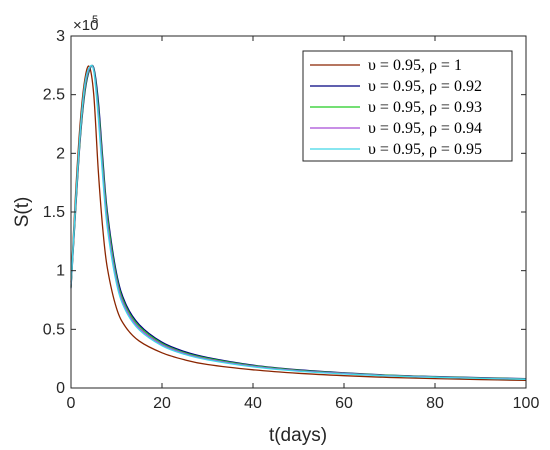 Image resolution: width=550 pixels, height=450 pixels. I want to click on y-tick-label: 3, so click(60, 36).